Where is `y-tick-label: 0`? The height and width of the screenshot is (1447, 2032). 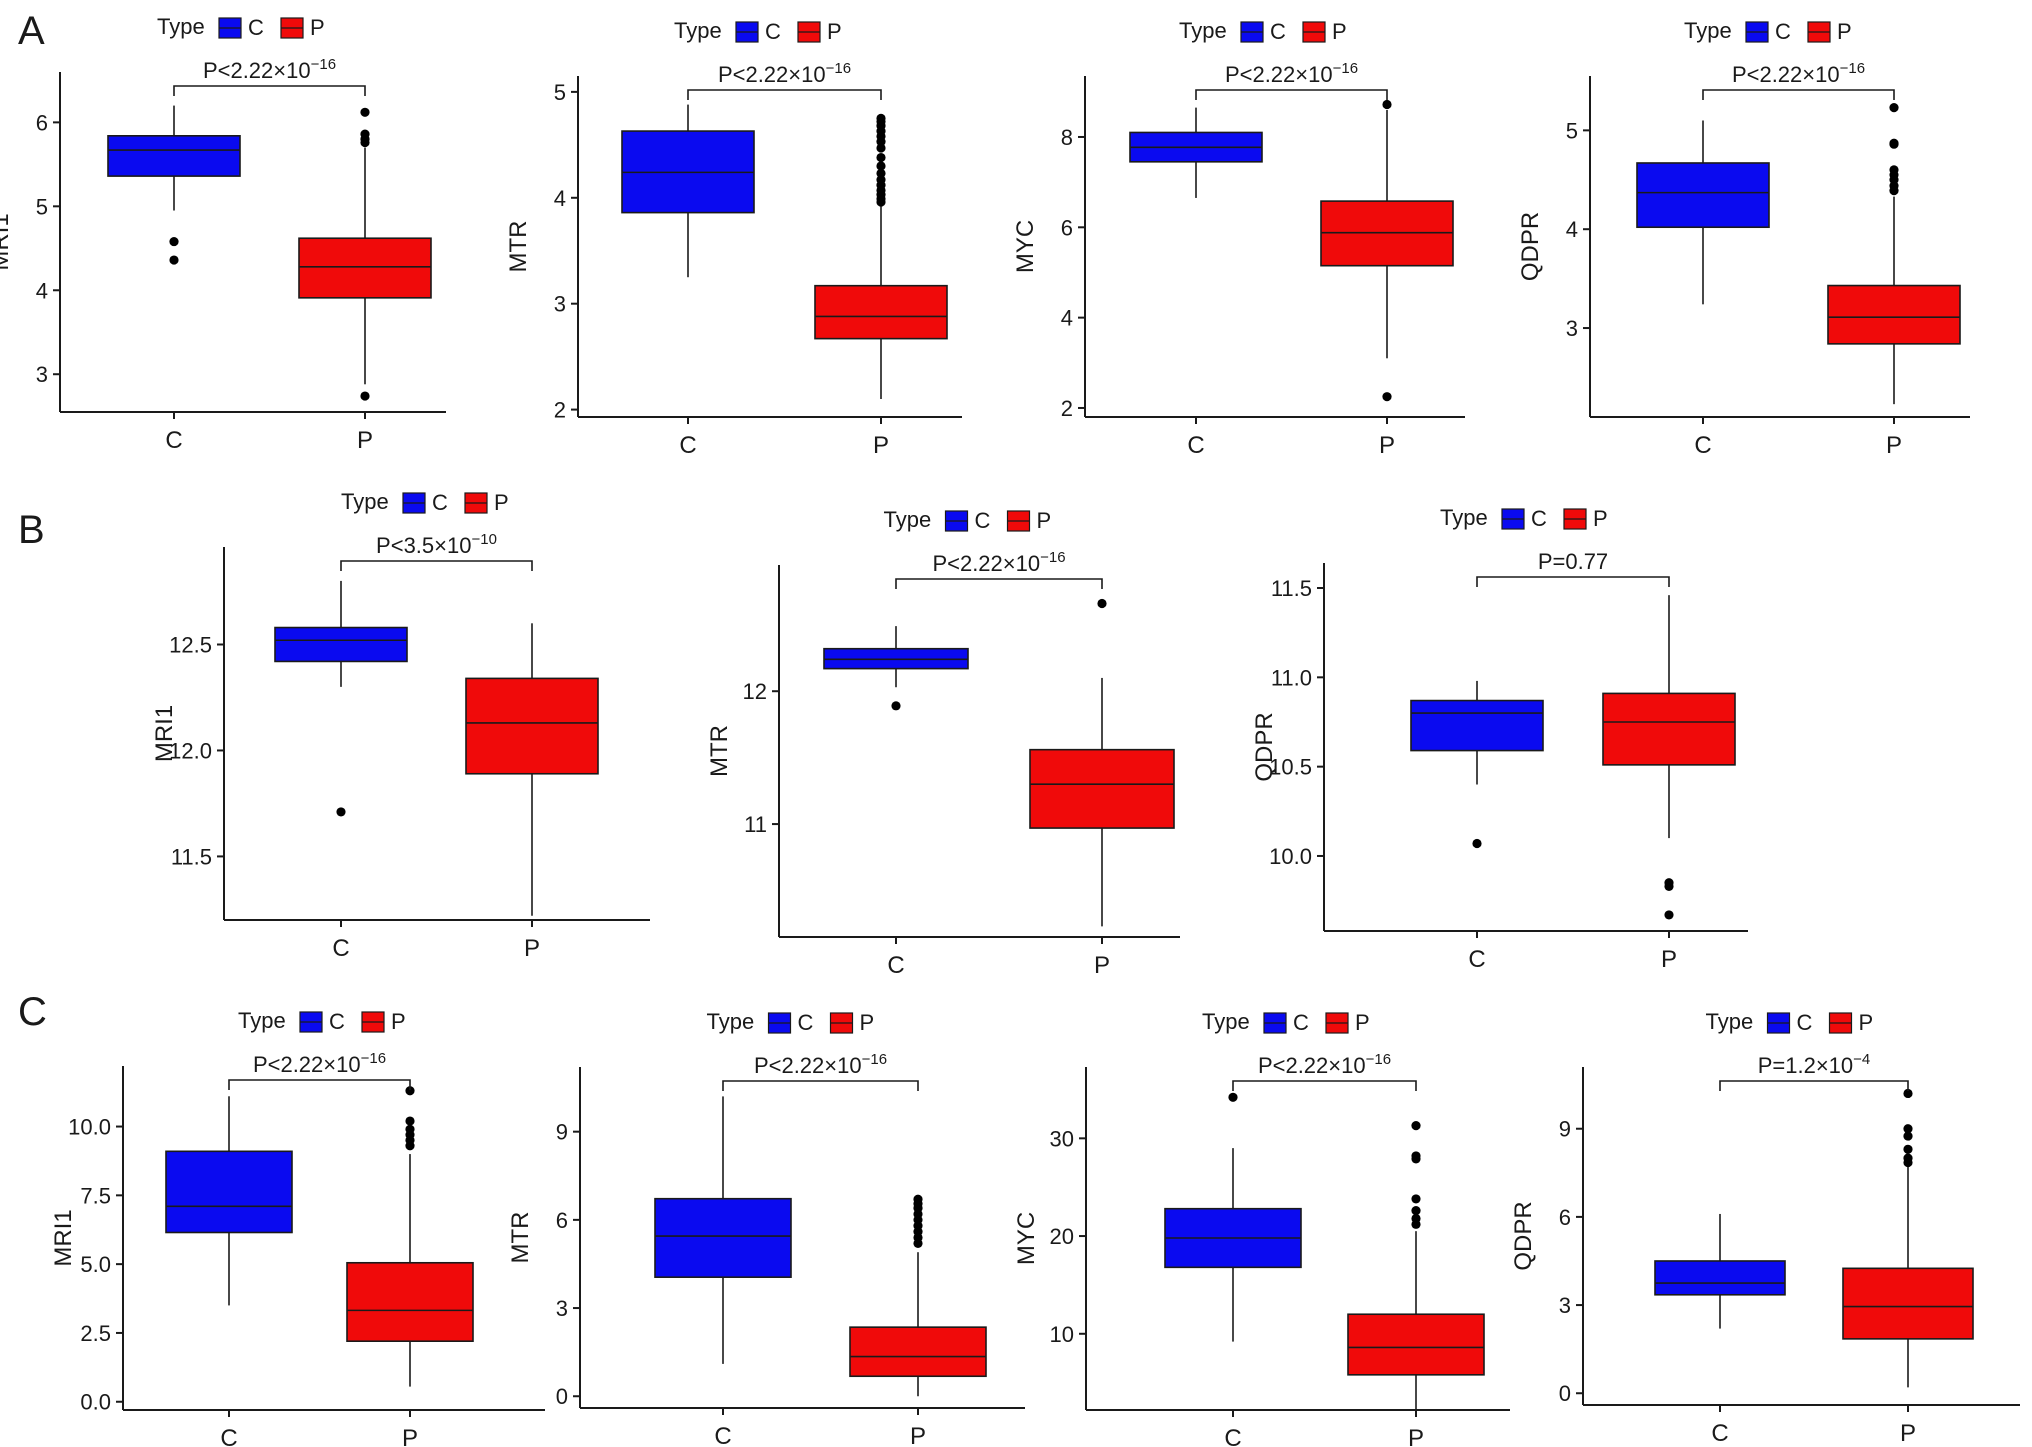
y-tick-label: 0 is located at coordinates (562, 1396).